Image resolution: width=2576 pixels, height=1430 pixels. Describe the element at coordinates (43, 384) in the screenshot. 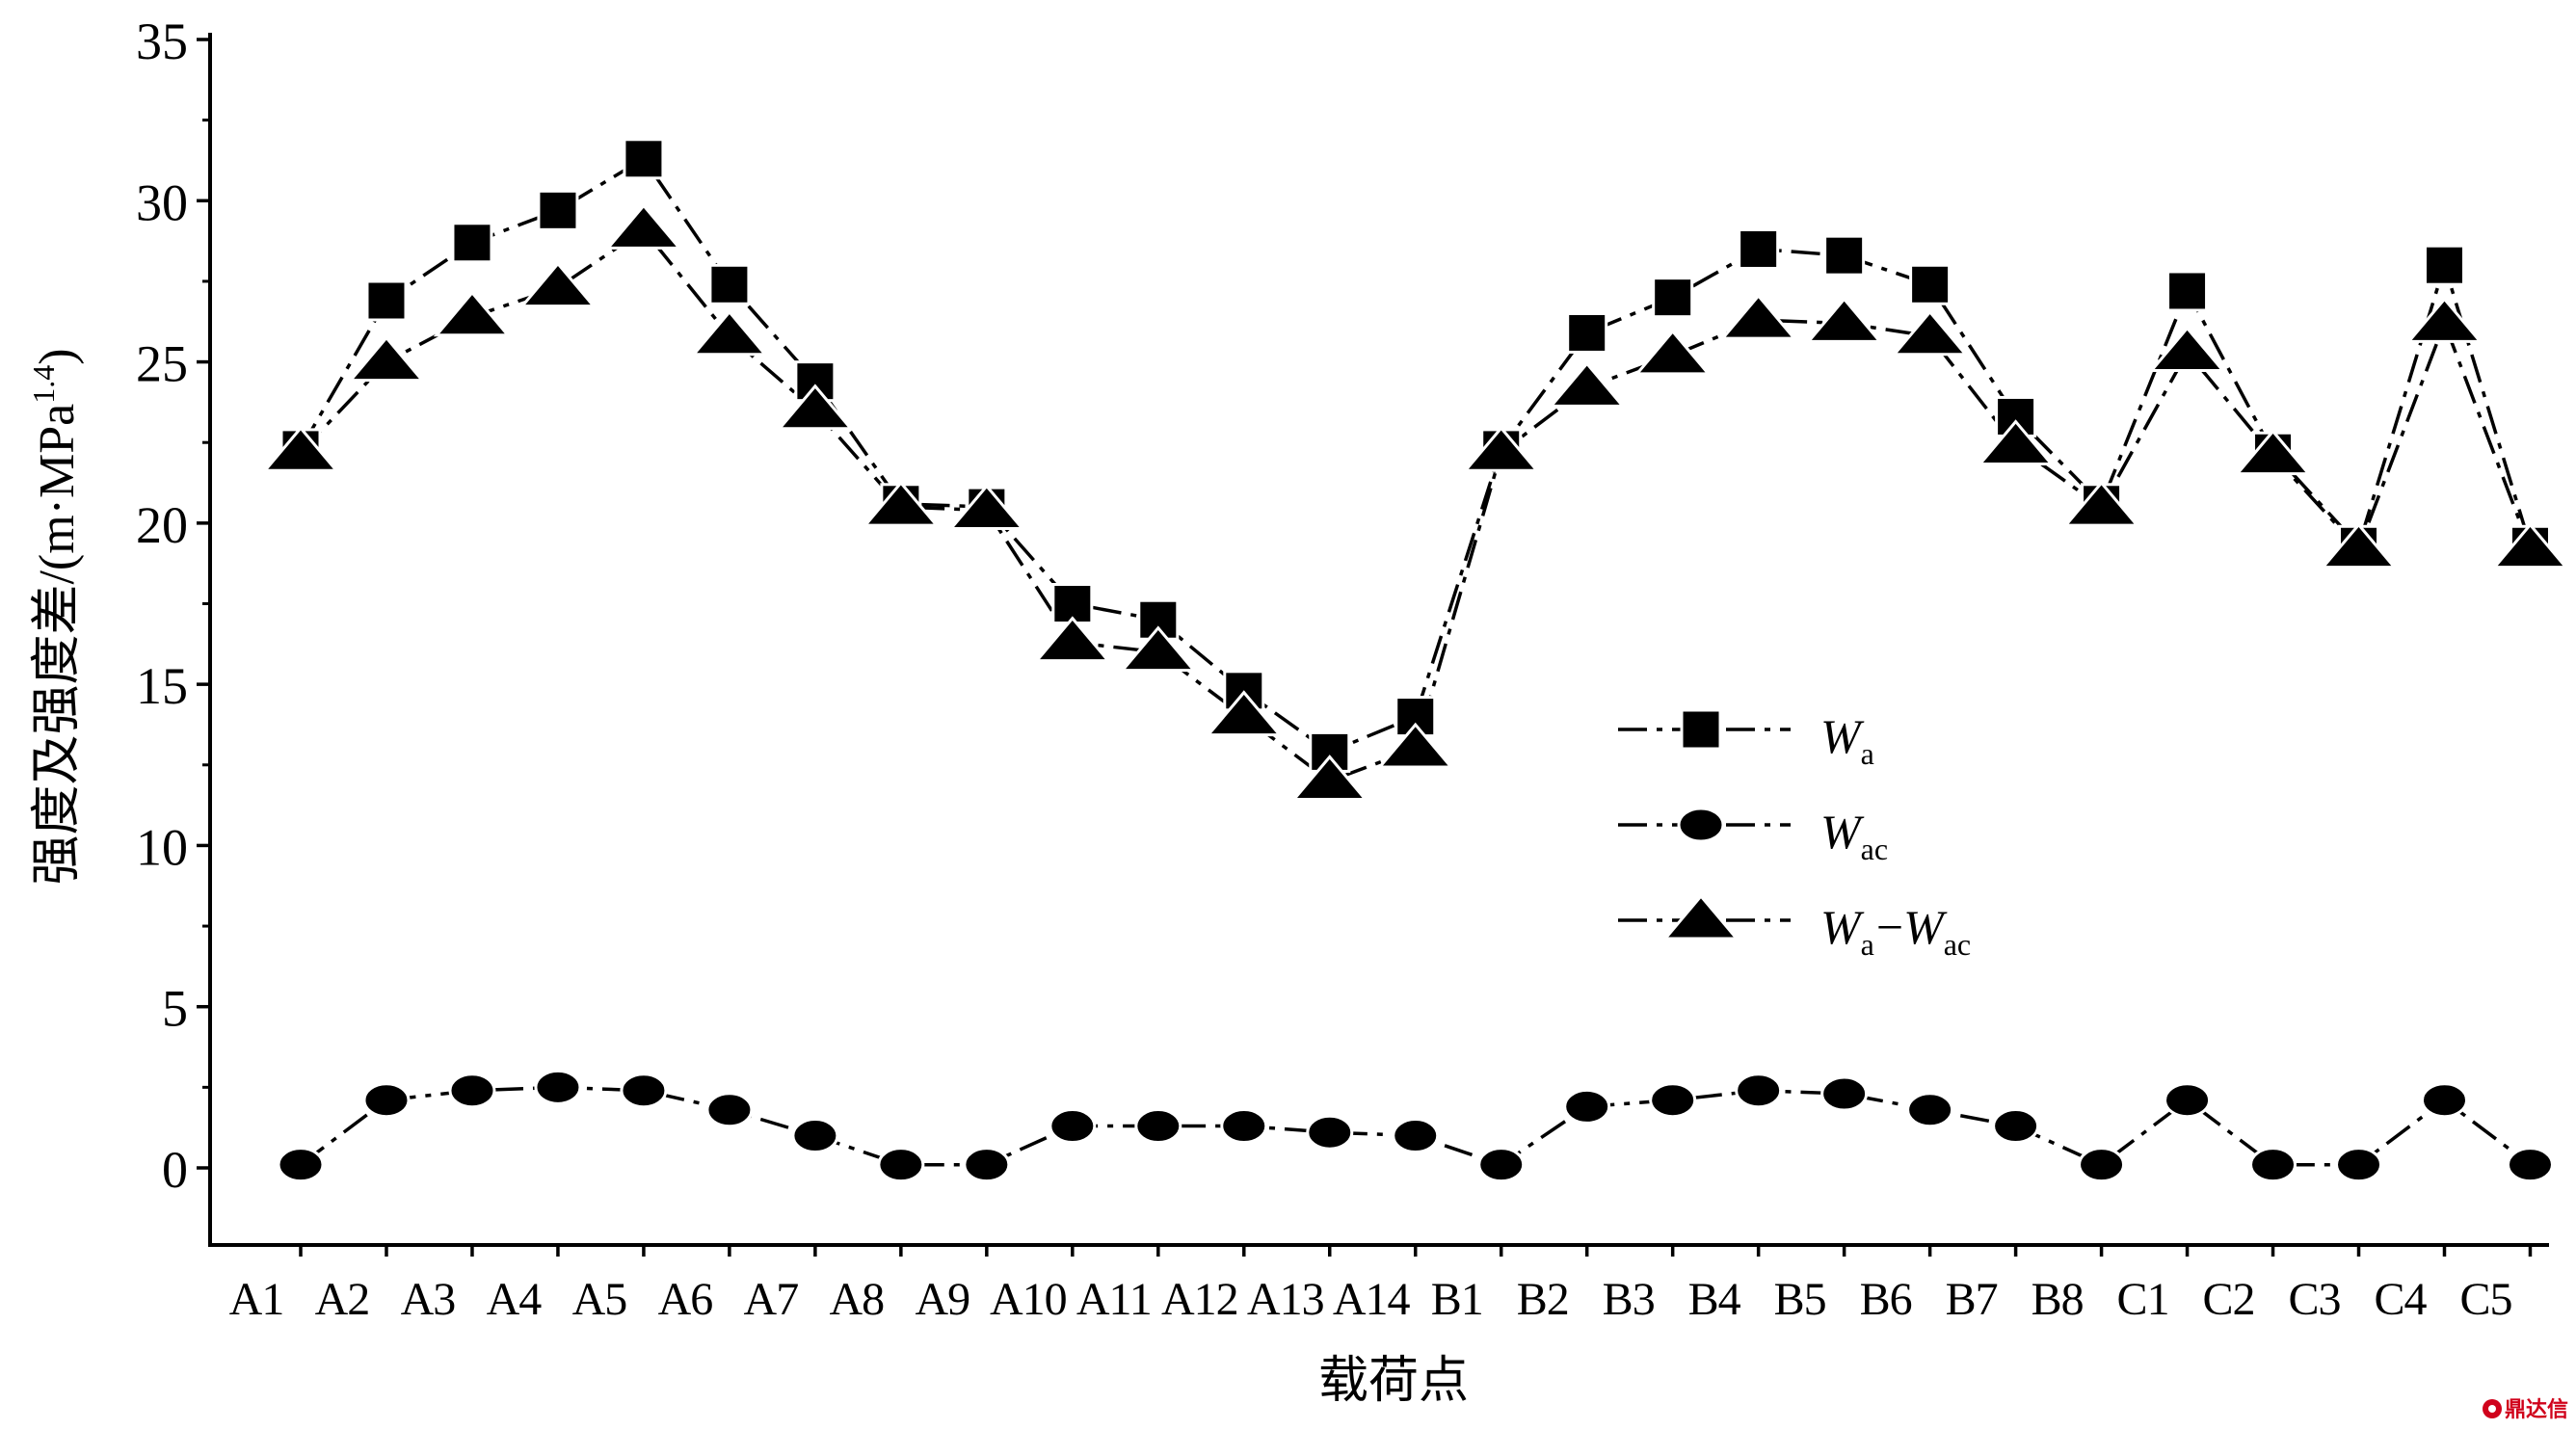

I see `y-axis-title-exponent: 1.4` at that location.